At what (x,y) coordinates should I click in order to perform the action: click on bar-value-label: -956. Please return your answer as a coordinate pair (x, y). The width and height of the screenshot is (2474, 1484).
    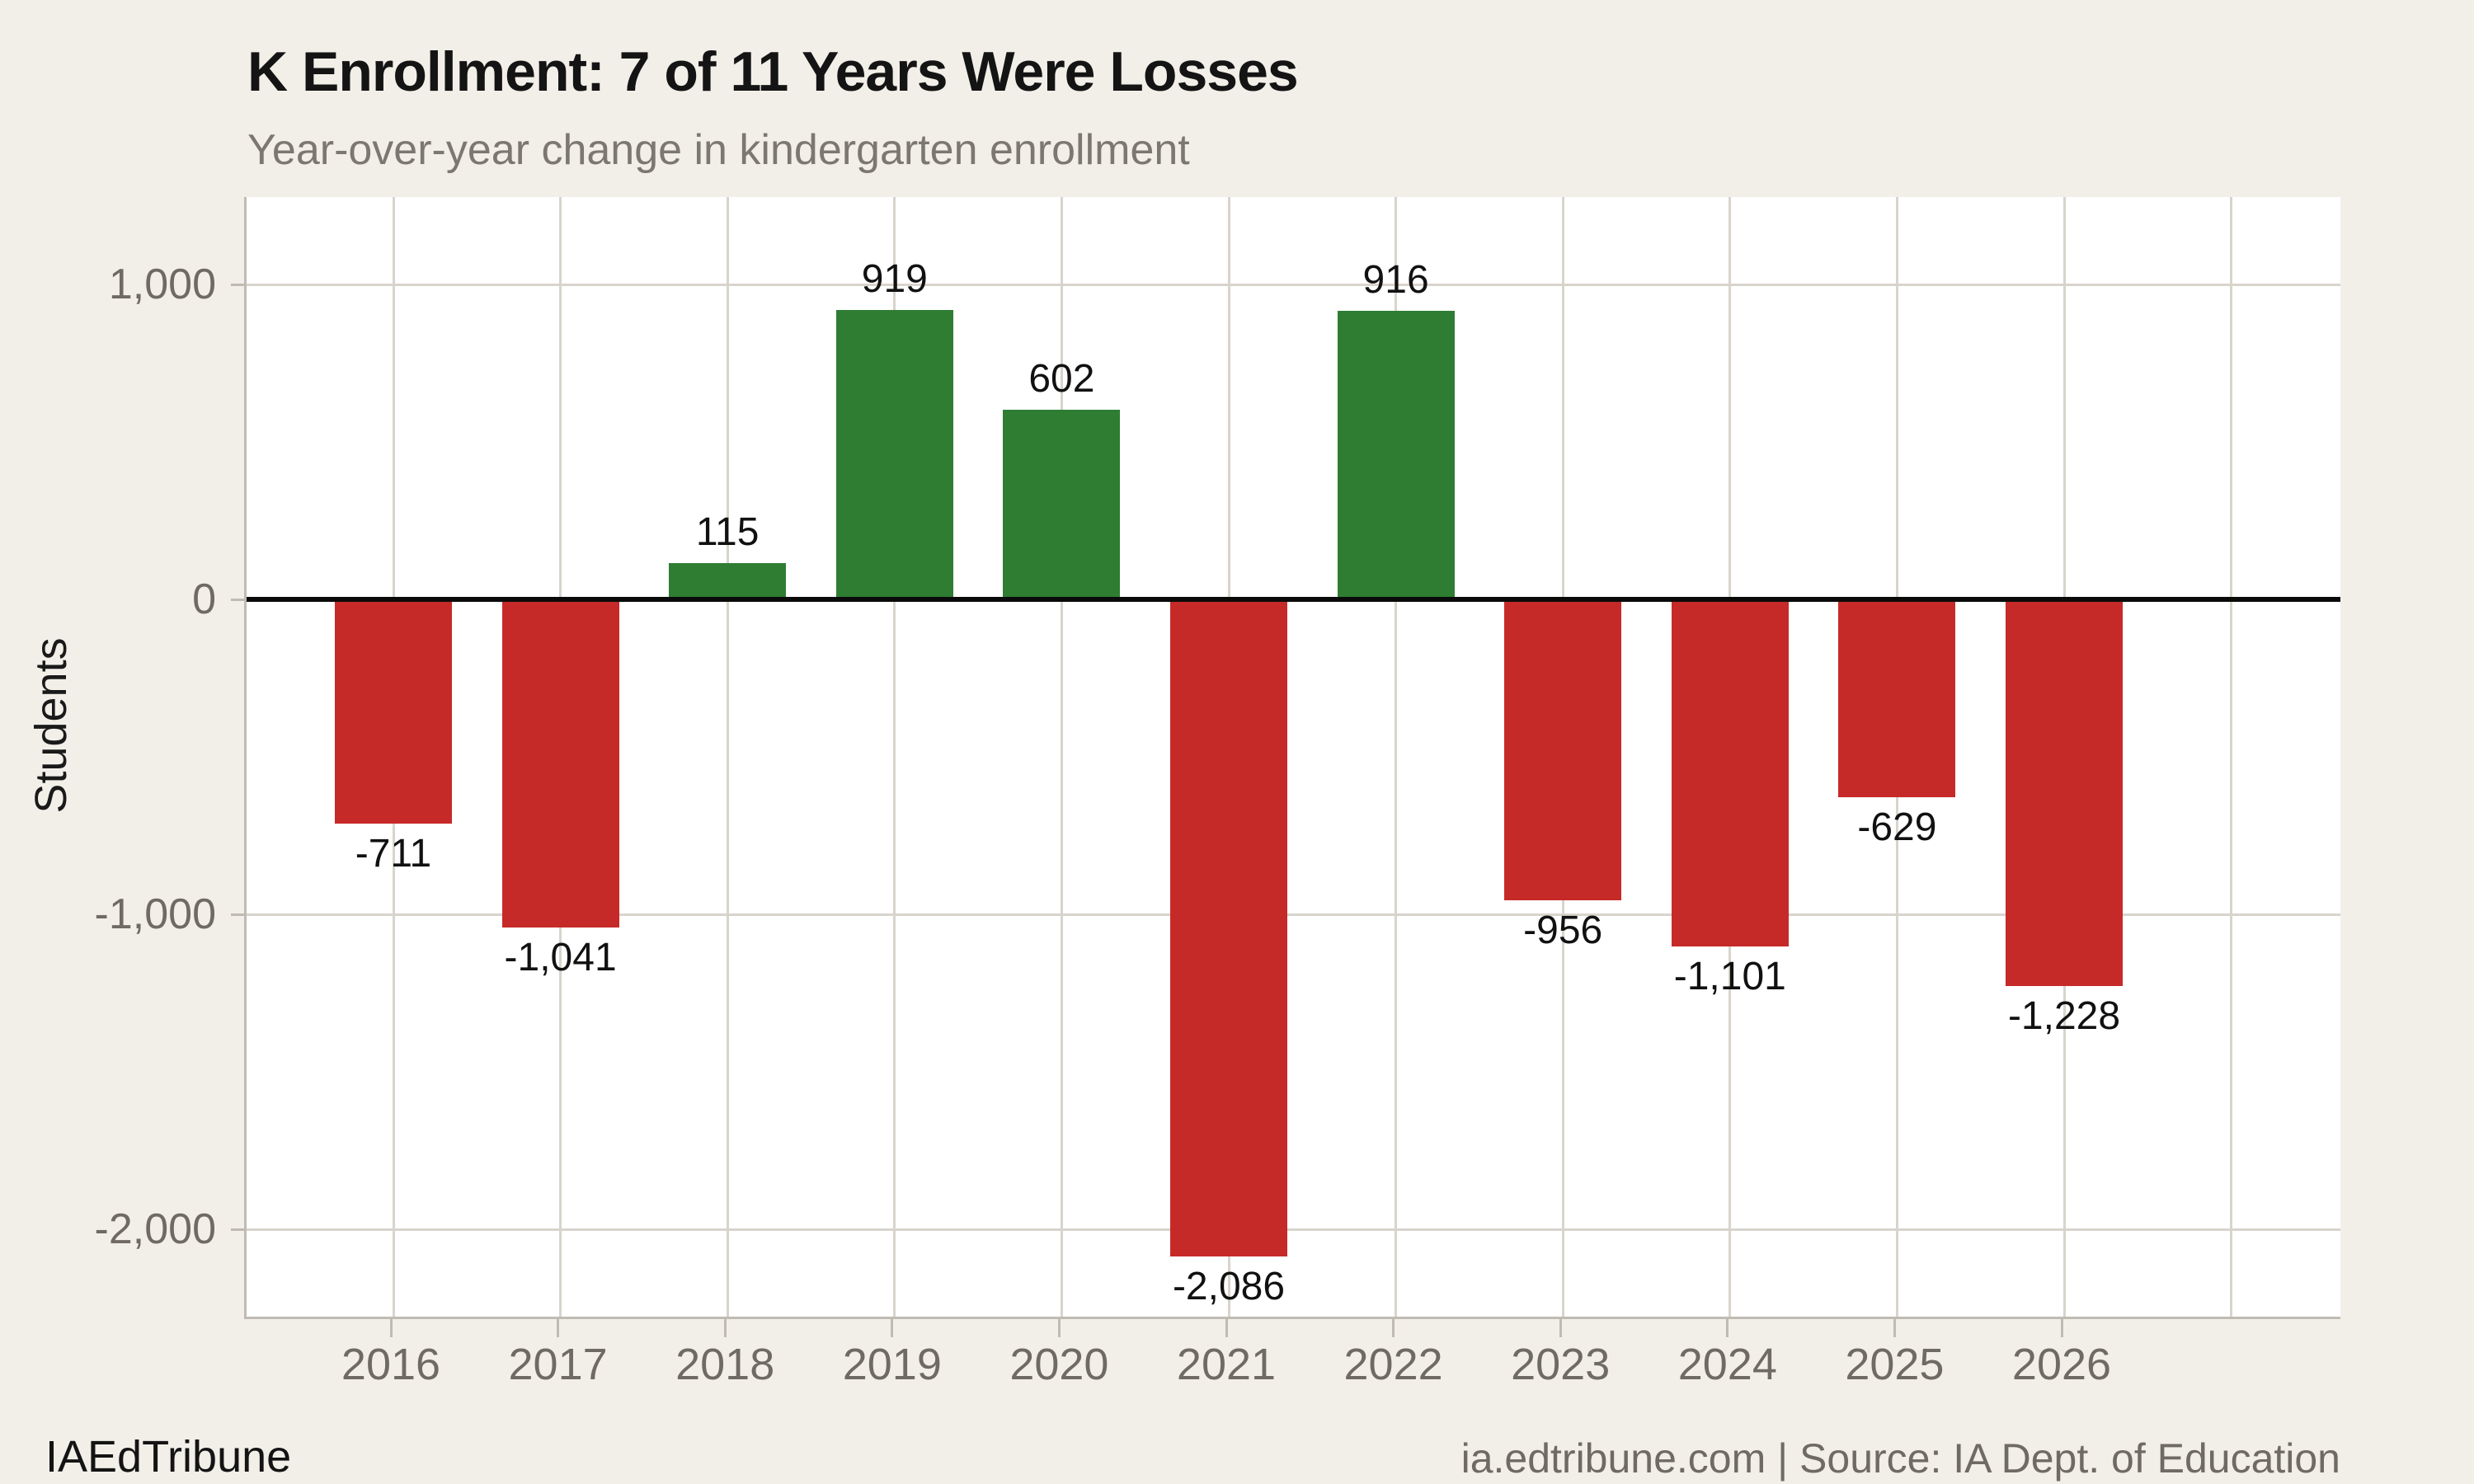
    Looking at the image, I should click on (1563, 931).